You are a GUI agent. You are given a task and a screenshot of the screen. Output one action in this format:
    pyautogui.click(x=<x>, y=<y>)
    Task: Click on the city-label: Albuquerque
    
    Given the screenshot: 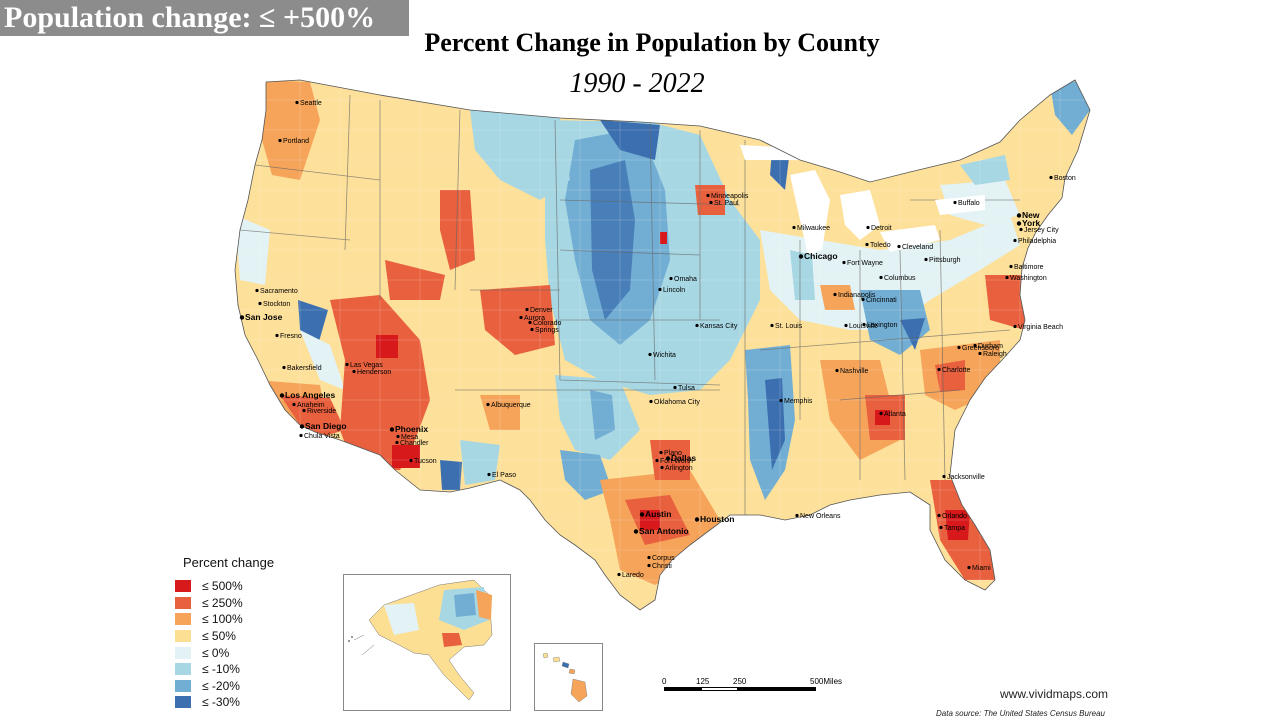 What is the action you would take?
    pyautogui.click(x=511, y=405)
    